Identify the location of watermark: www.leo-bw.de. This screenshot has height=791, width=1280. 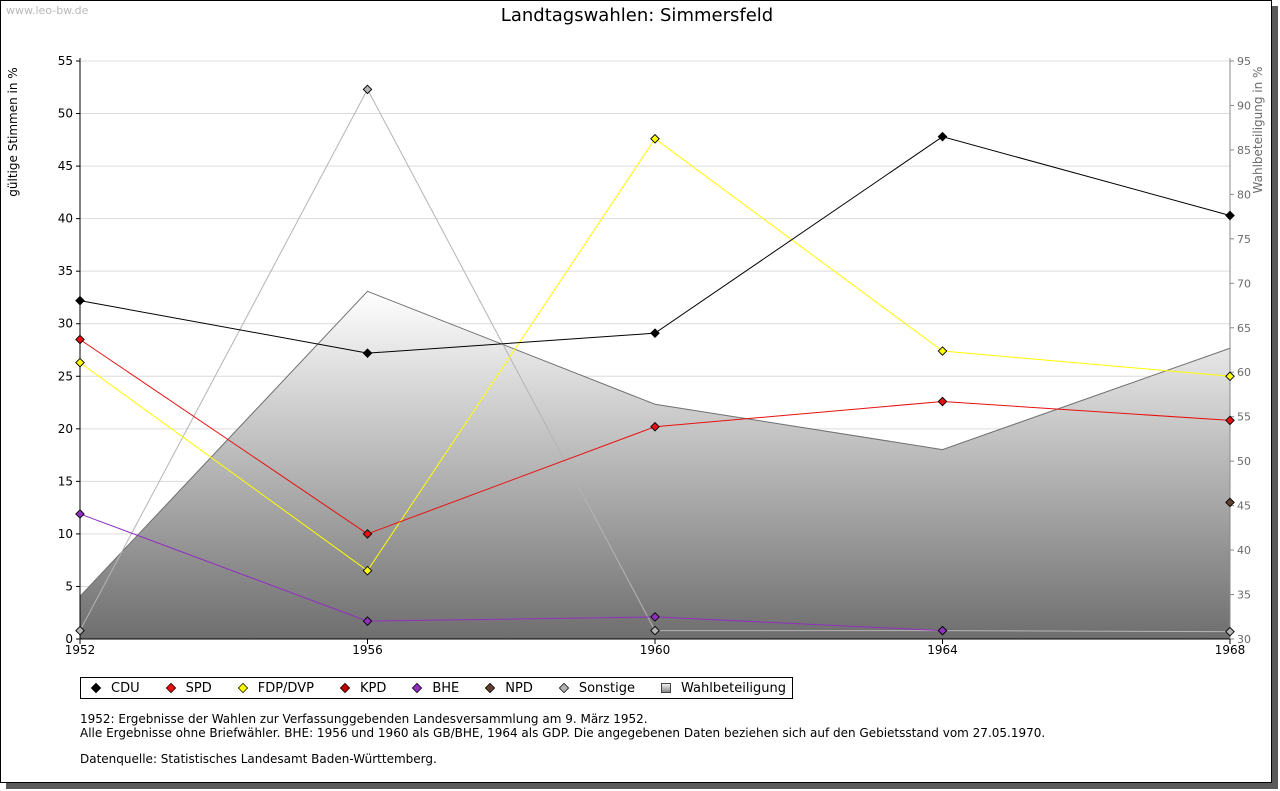
(47, 10).